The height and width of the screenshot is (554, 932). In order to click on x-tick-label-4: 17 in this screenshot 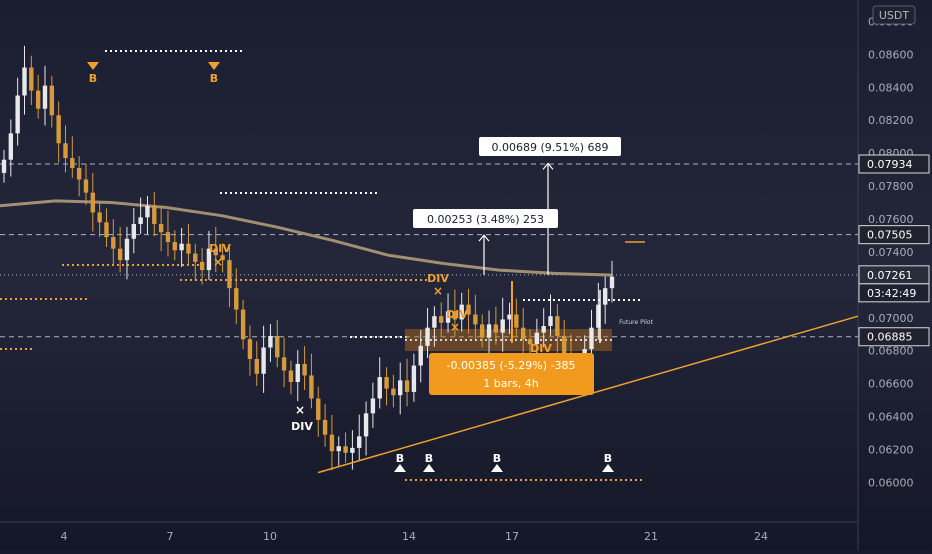, I will do `click(512, 536)`.